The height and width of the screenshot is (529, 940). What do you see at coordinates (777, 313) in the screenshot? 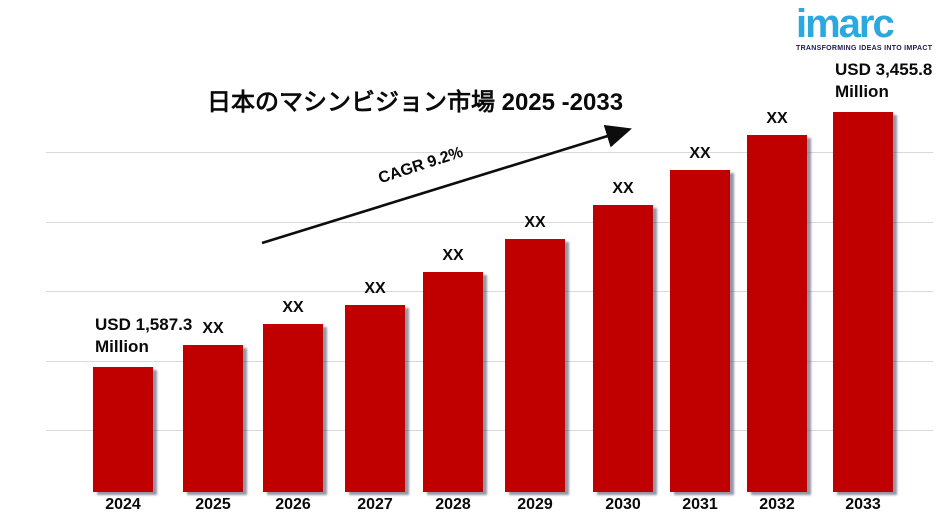
I see `bar-2032` at bounding box center [777, 313].